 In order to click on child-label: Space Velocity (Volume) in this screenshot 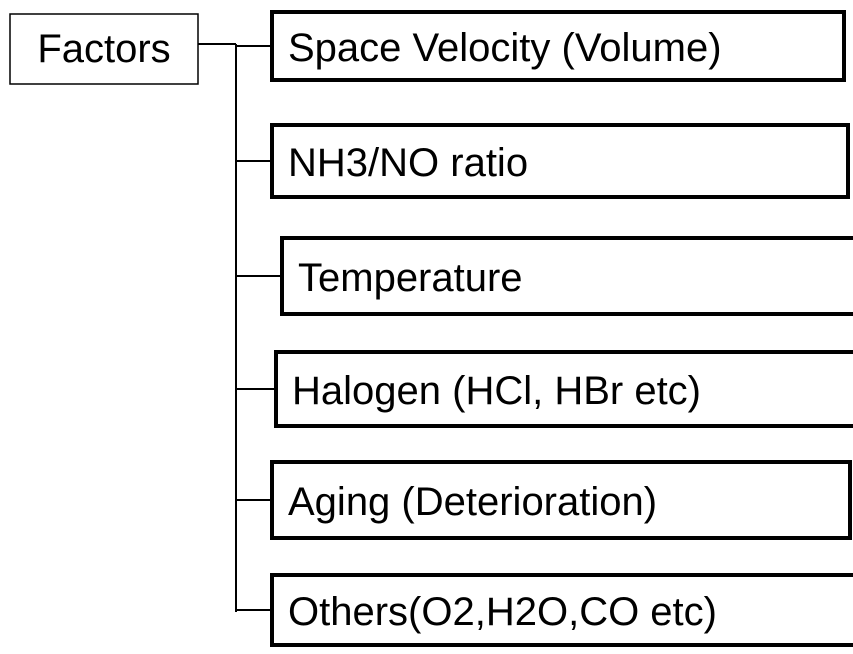, I will do `click(505, 48)`.